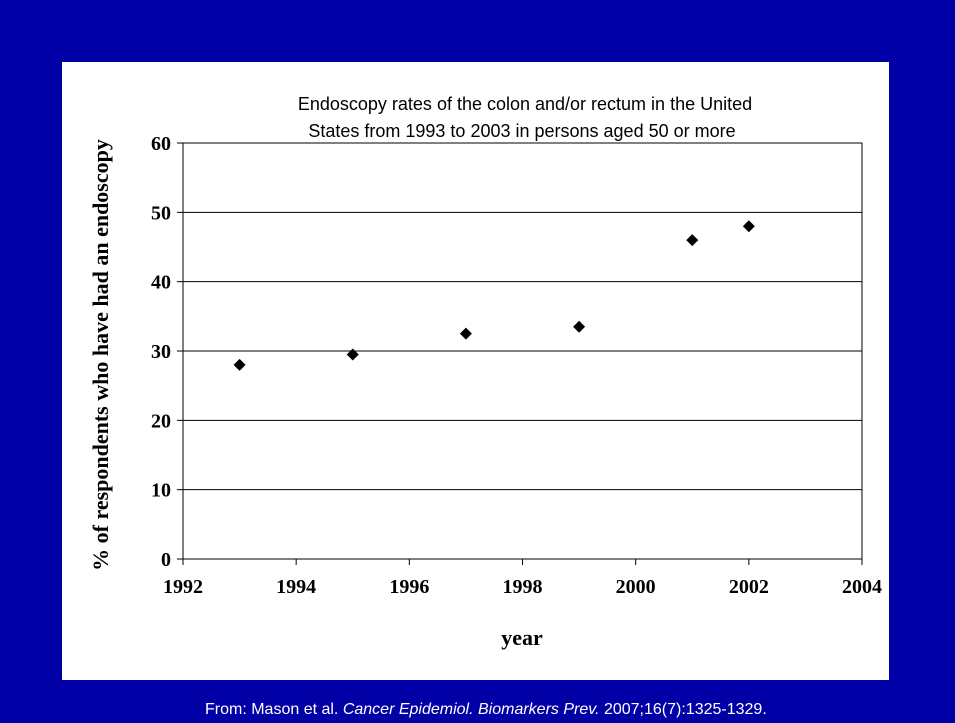 This screenshot has width=955, height=723. Describe the element at coordinates (636, 587) in the screenshot. I see `x-tick-label: 2000` at that location.